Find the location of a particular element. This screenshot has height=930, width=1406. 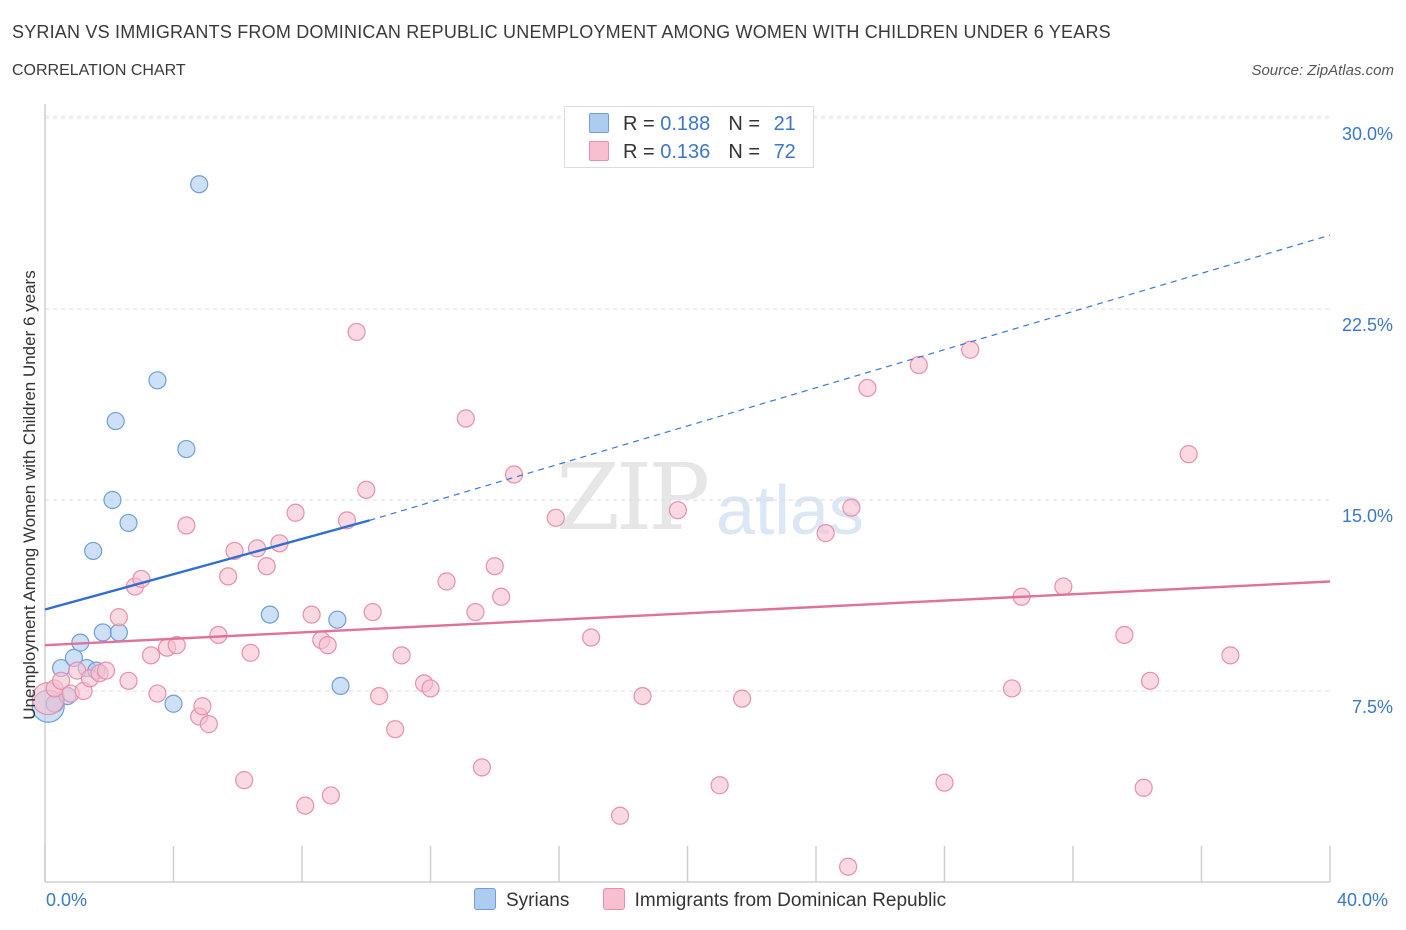

legend-label-dominican: Immigrants from Dominican Republic is located at coordinates (790, 900).